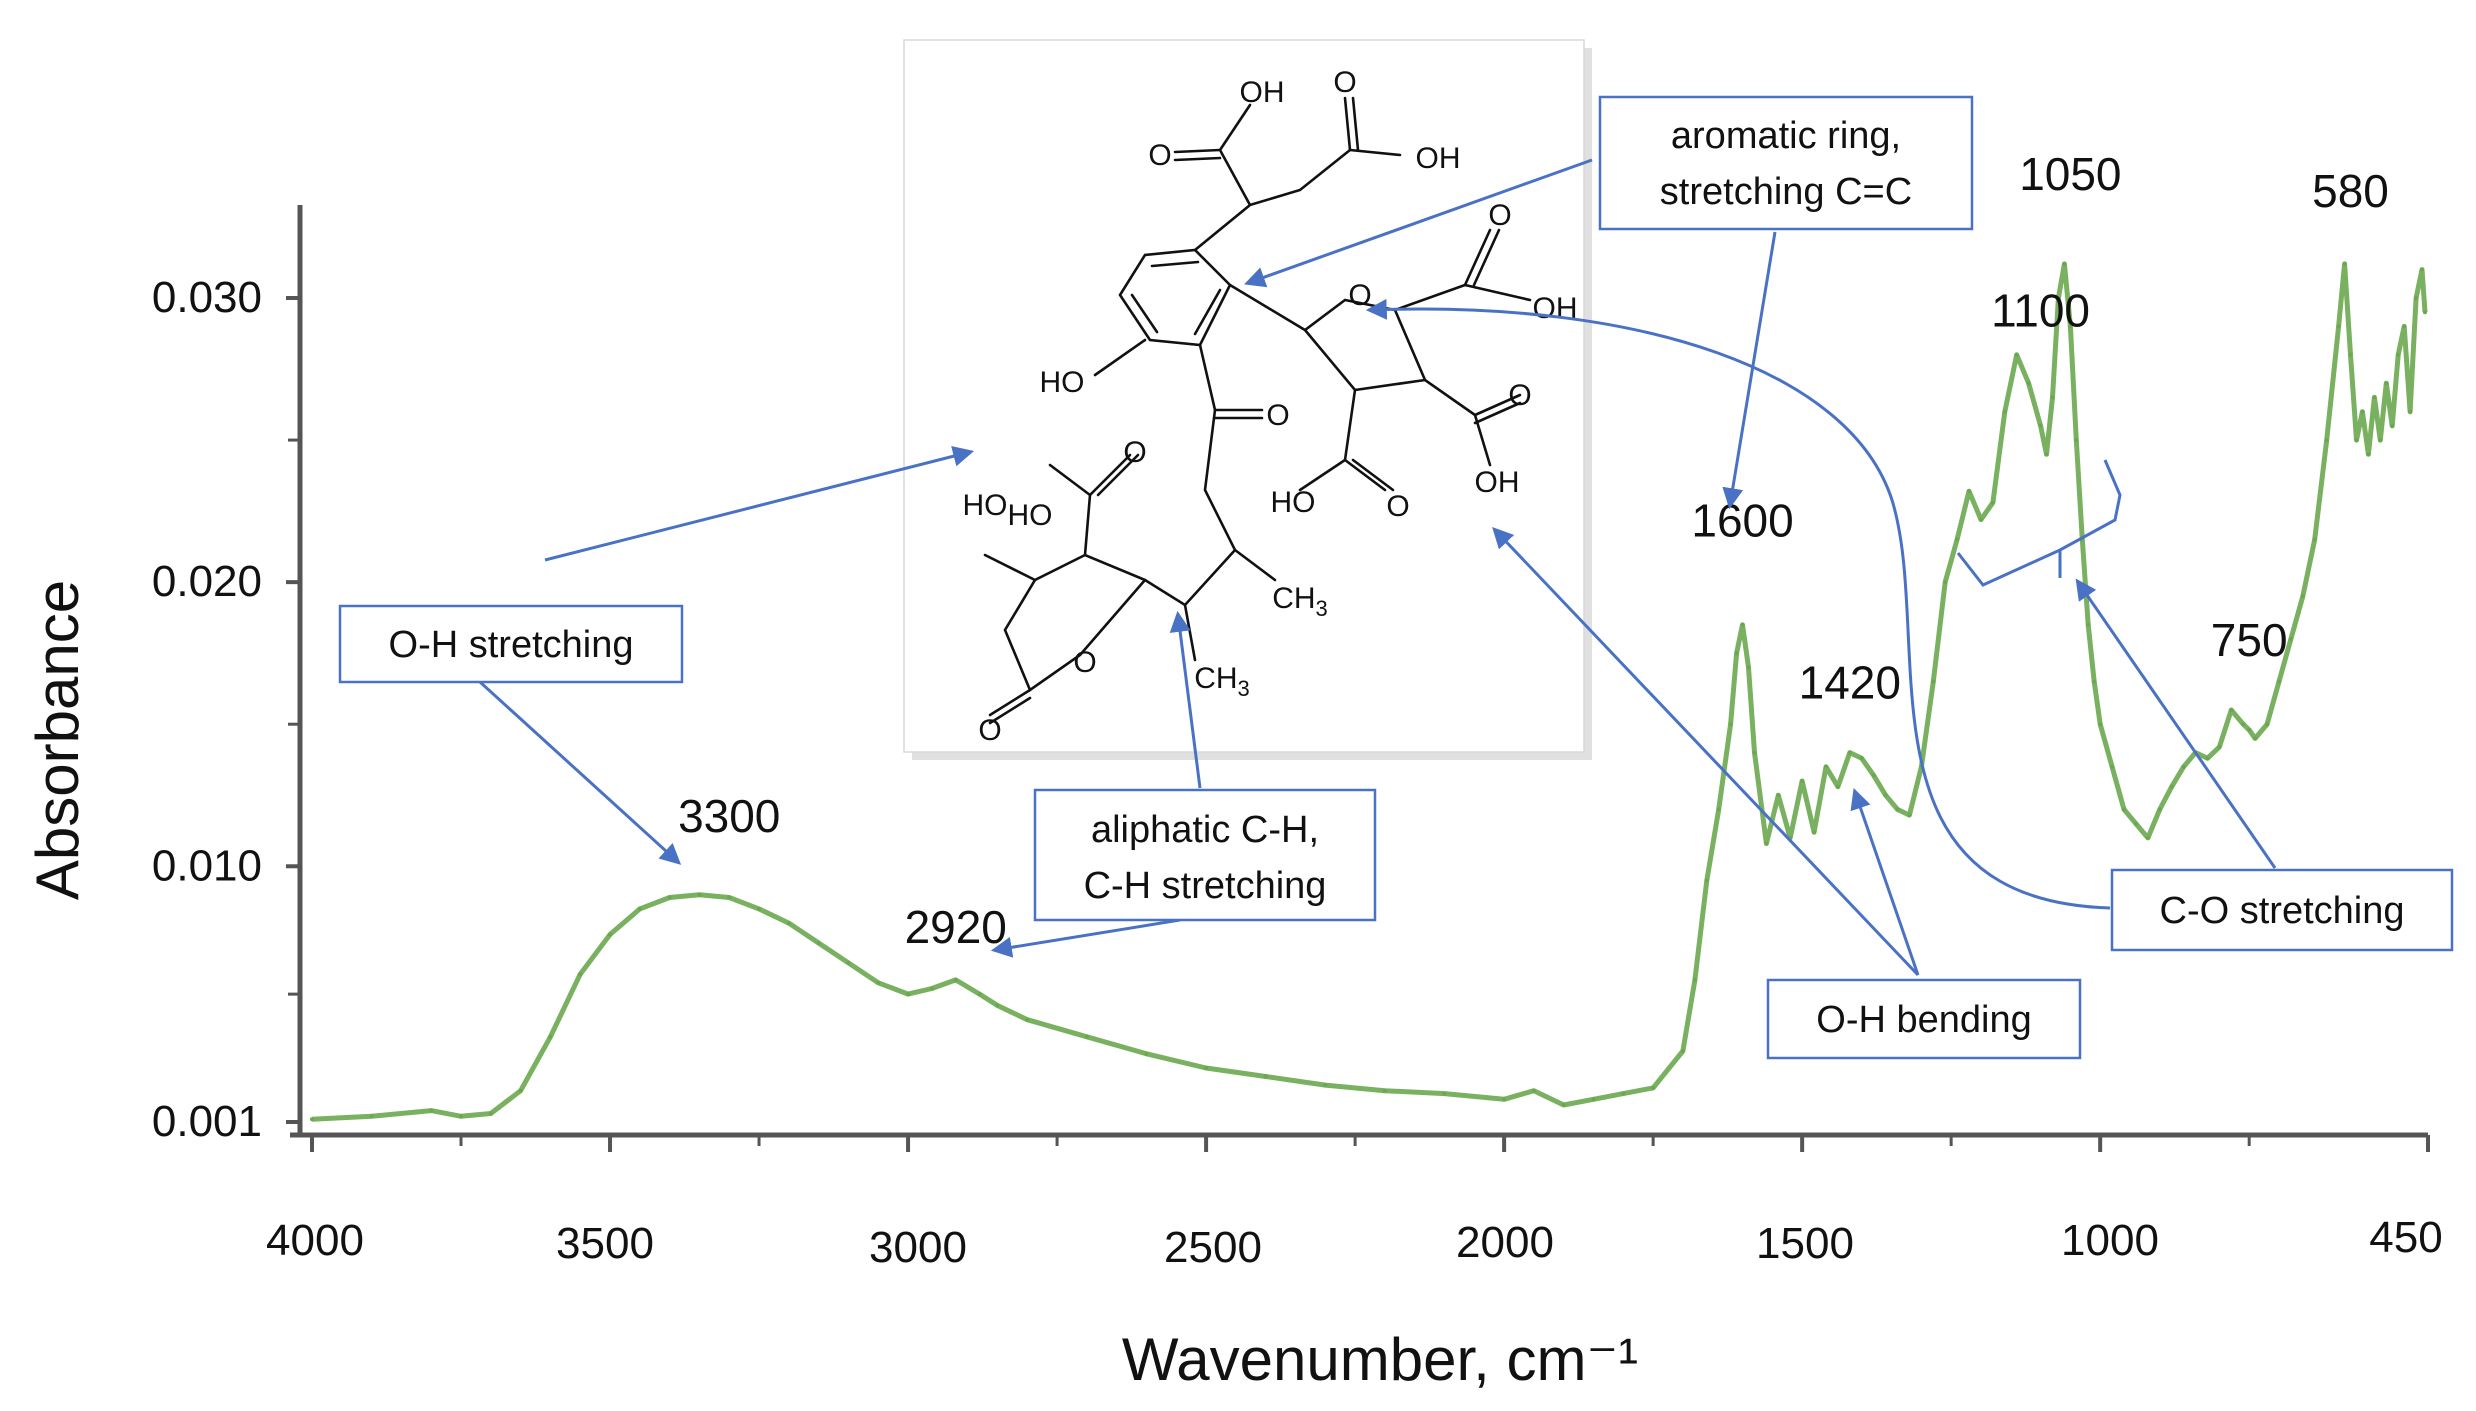 This screenshot has width=2476, height=1411. Describe the element at coordinates (1786, 192) in the screenshot. I see `annotation-aromatic-line2: stretching C=C` at that location.